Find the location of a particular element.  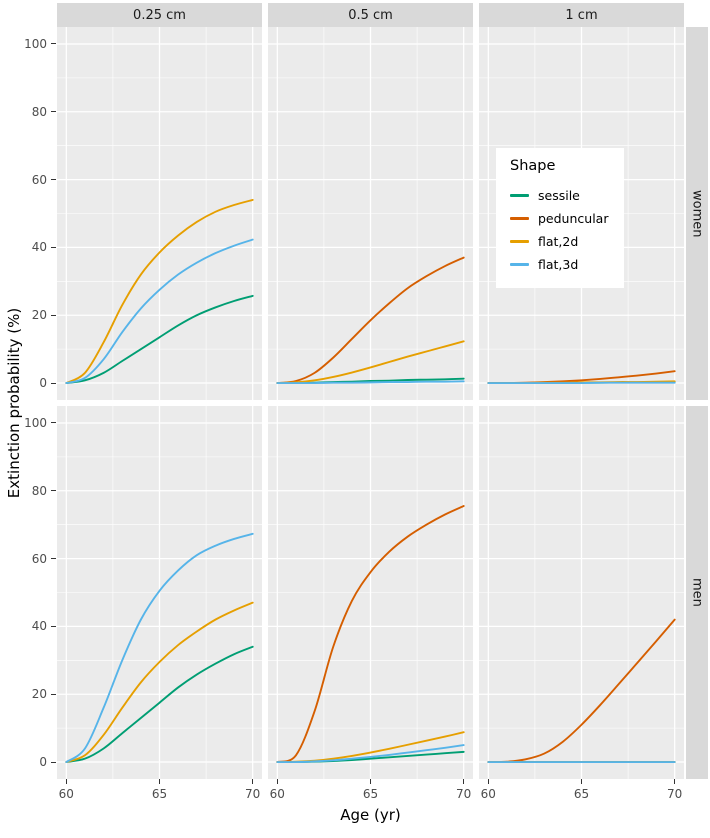

panel-men-05cm is located at coordinates (370, 592).